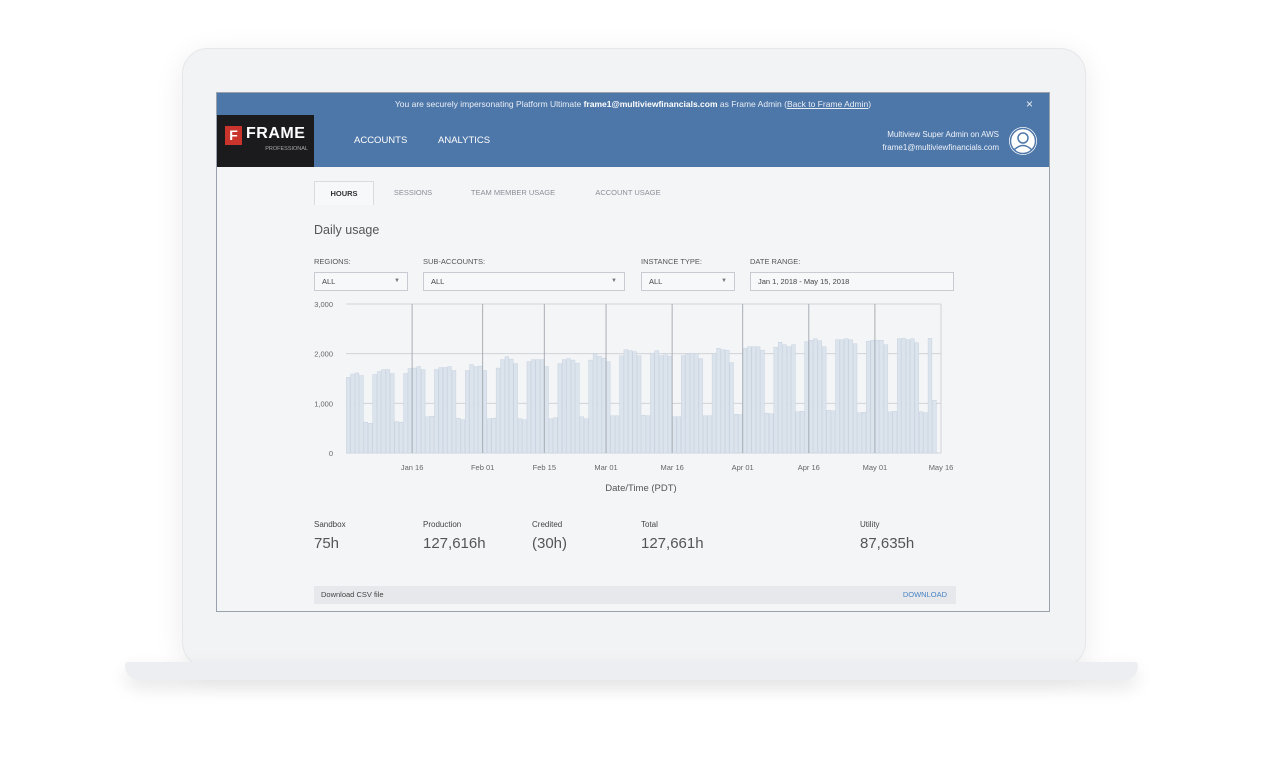 The height and width of the screenshot is (768, 1280). What do you see at coordinates (381, 140) in the screenshot?
I see `nav-accounts: ACCOUNTS` at bounding box center [381, 140].